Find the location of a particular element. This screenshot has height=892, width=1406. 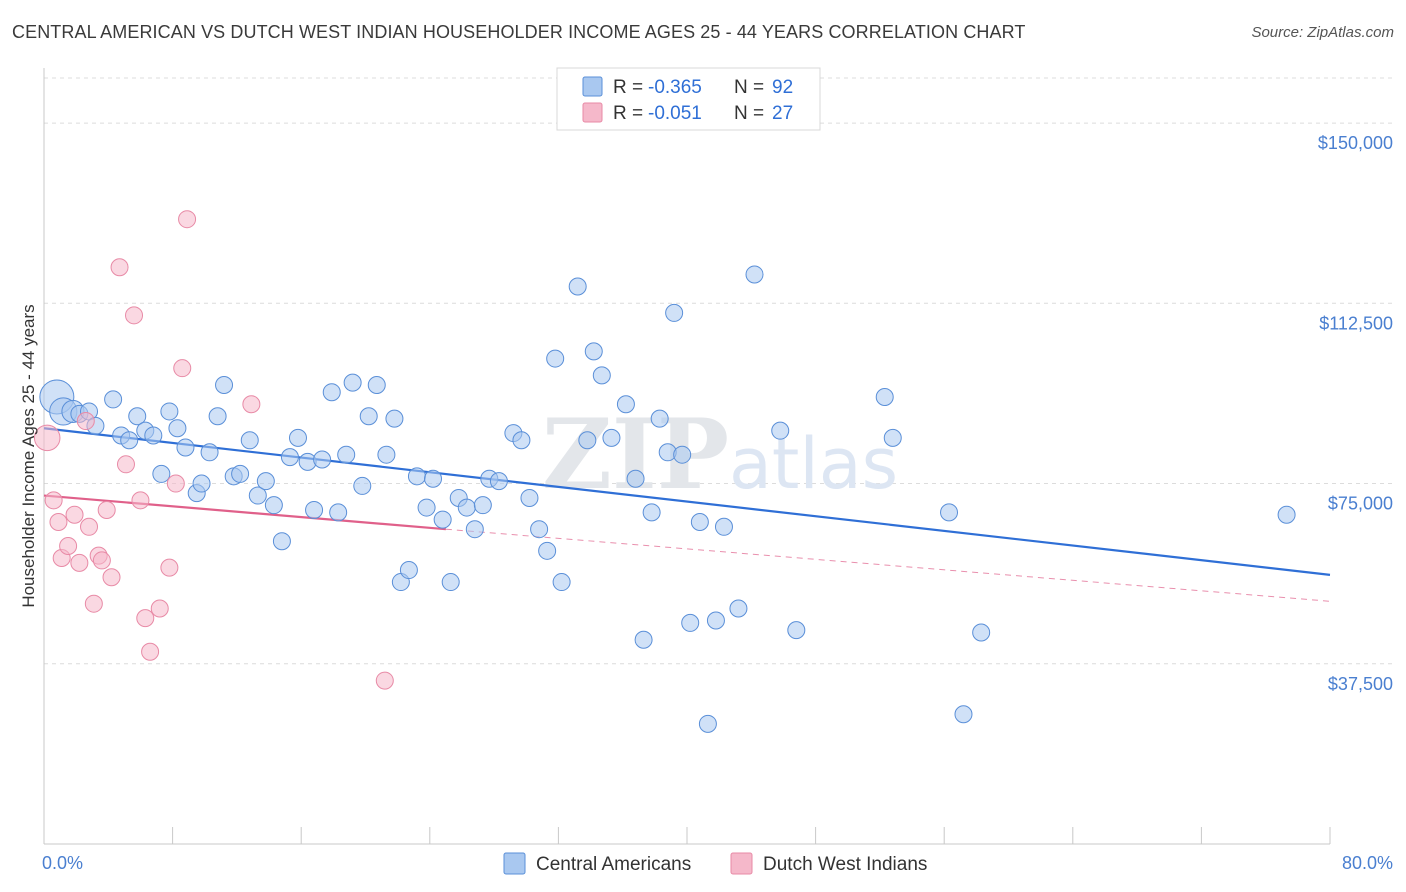

y-tick-labels: $37,500 $75,000 $112,500 $150,000 is located at coordinates (1355, 413).